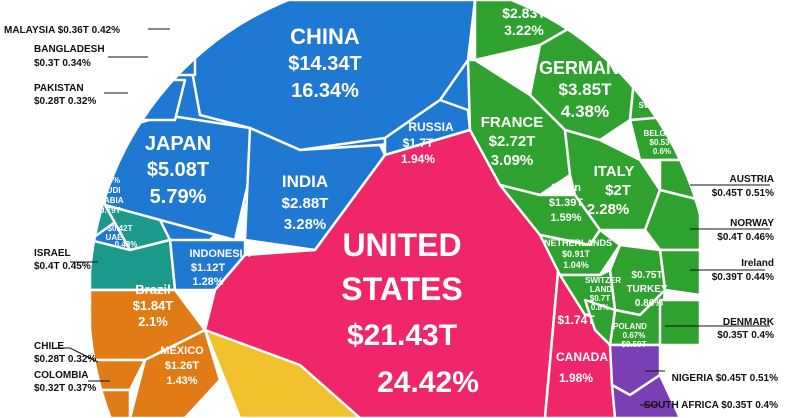 The height and width of the screenshot is (418, 800). I want to click on callout-ireland-name: Ireland, so click(757, 263).